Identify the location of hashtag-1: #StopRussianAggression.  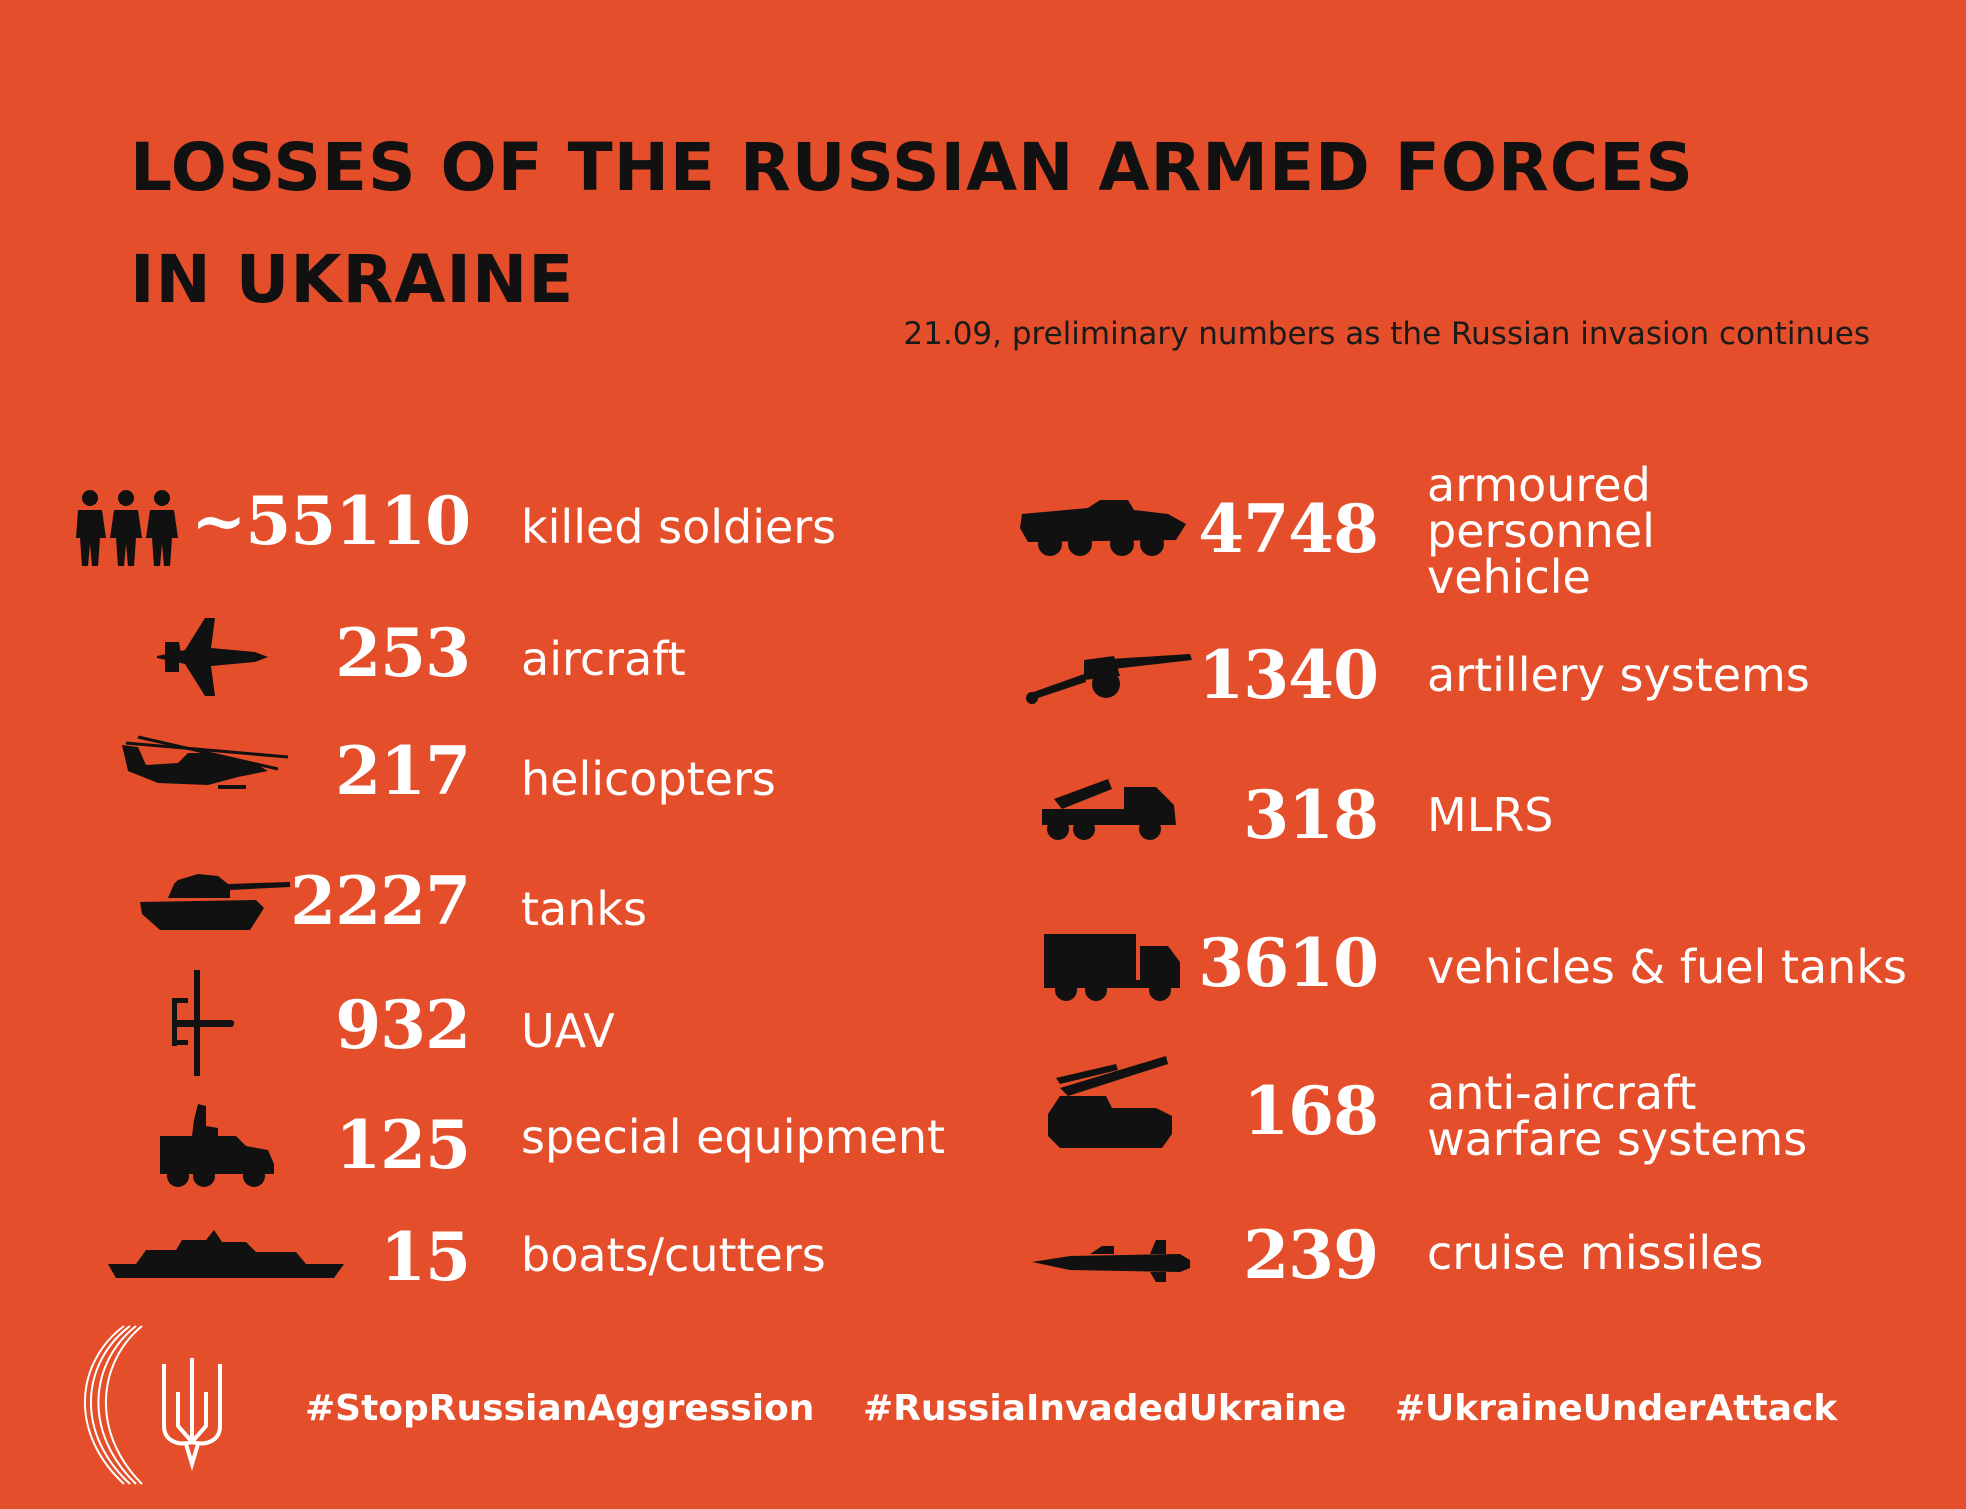
(560, 1408).